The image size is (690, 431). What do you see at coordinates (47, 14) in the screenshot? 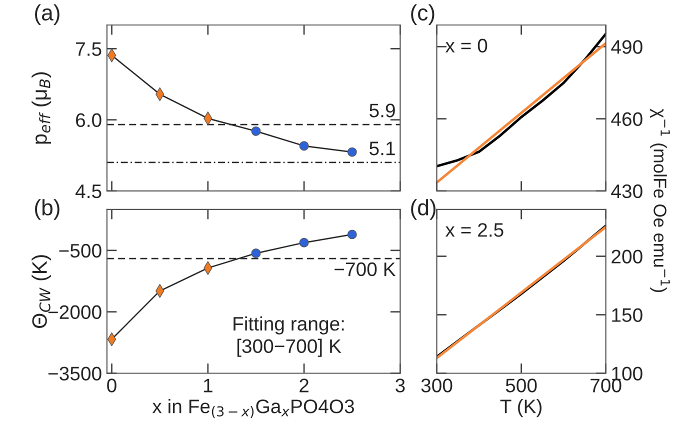
I see `chart-title: (a)` at bounding box center [47, 14].